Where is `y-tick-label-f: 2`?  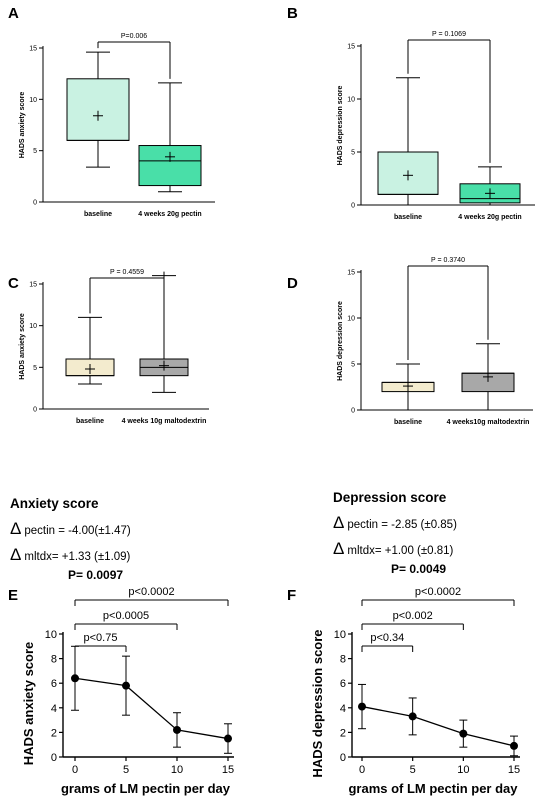
y-tick-label-f: 2 is located at coordinates (343, 733).